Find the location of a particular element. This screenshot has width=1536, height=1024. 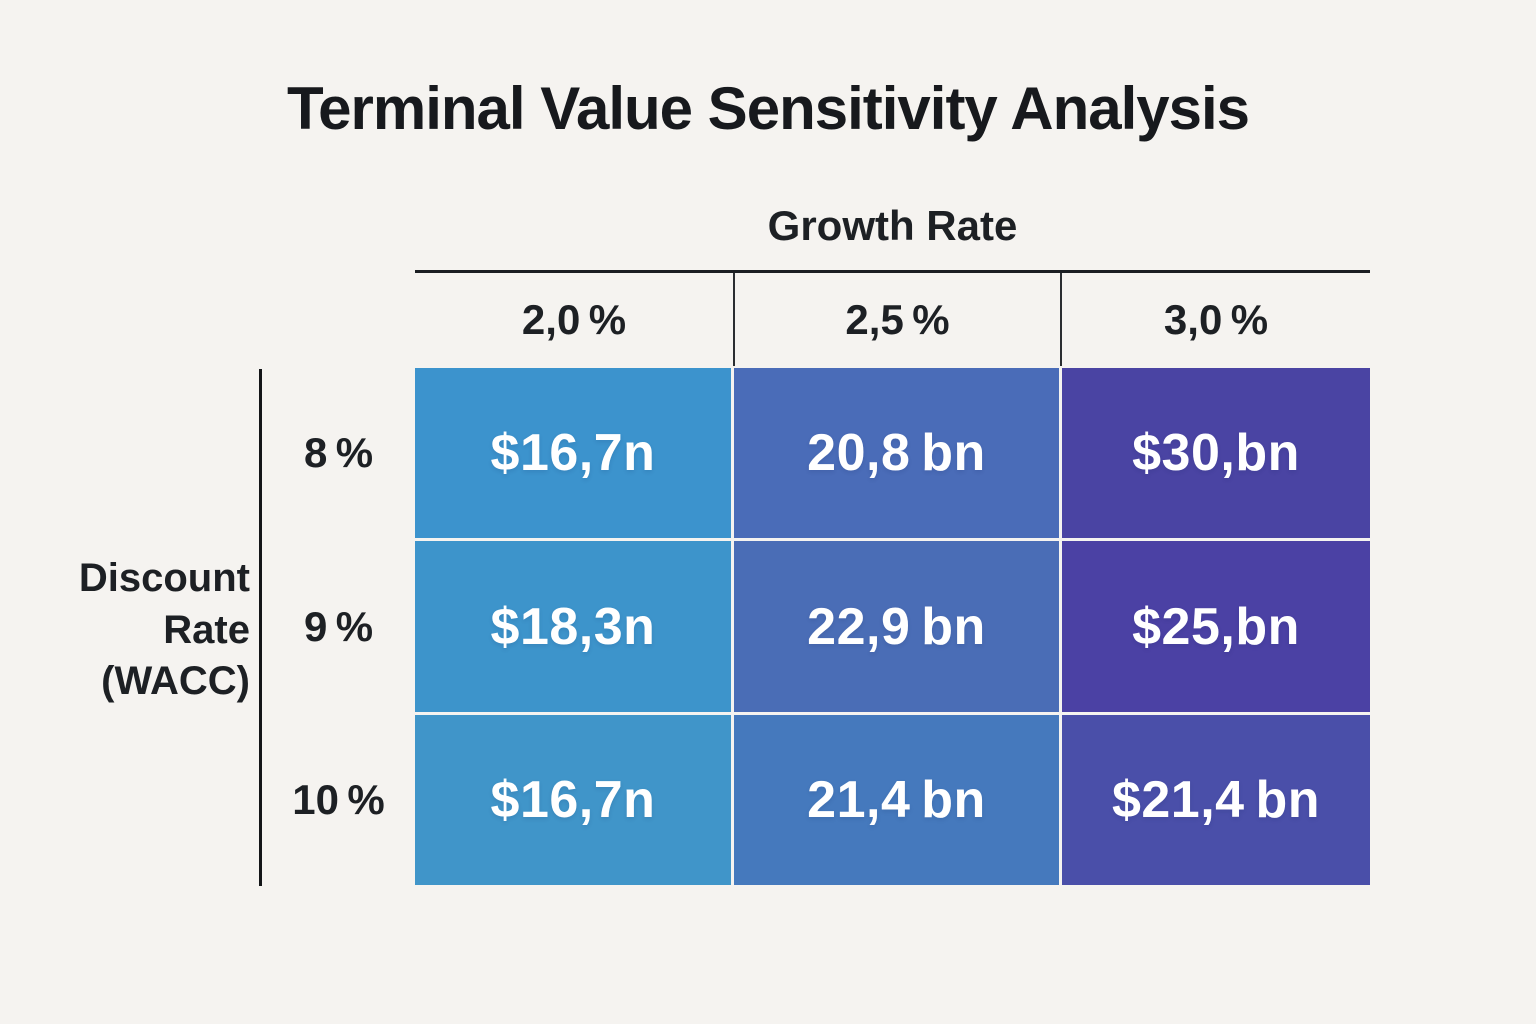

heatmap-cell-r10-c25: 21,4 bn is located at coordinates (896, 800).